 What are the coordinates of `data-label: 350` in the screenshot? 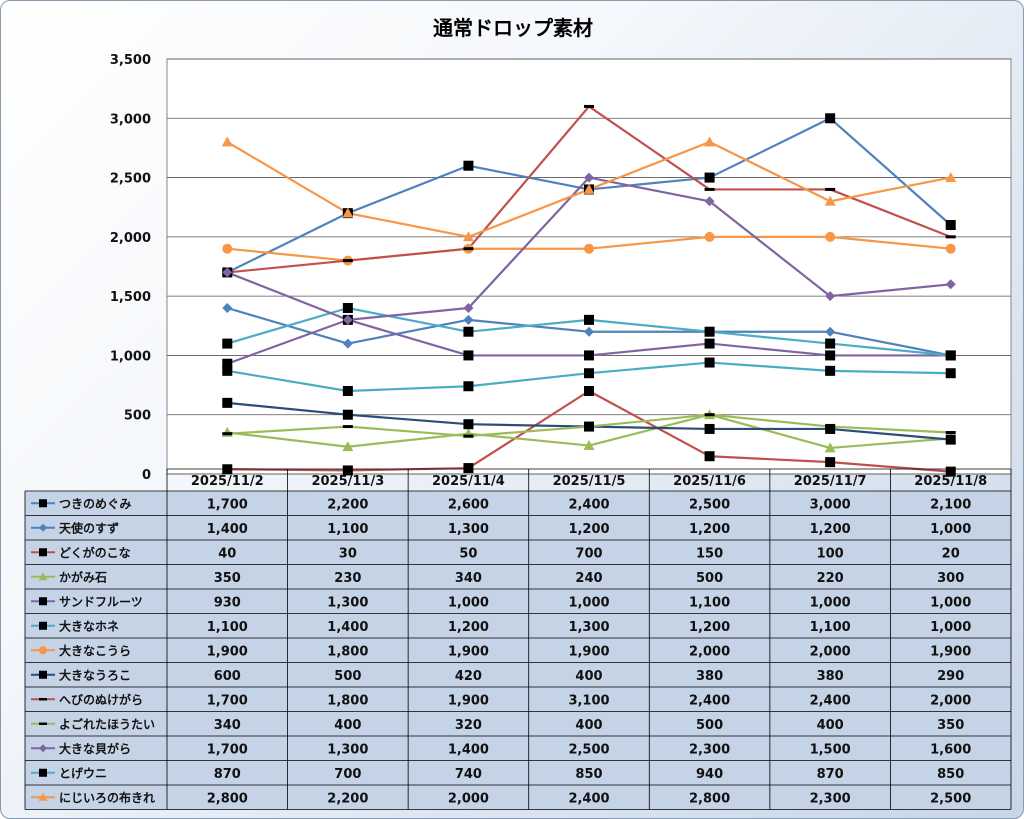 It's located at (950, 725).